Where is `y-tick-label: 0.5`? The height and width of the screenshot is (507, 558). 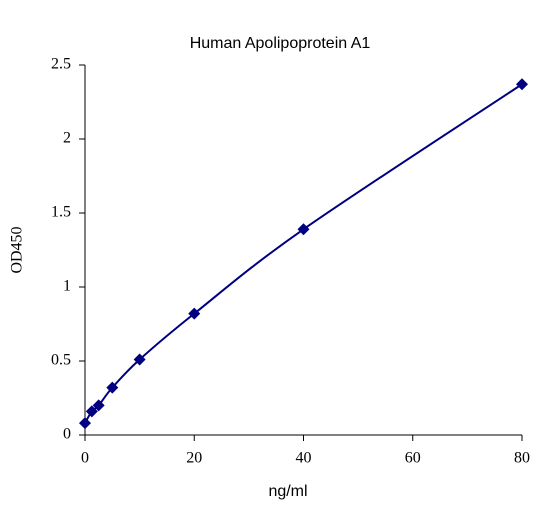
y-tick-label: 0.5 is located at coordinates (61, 360).